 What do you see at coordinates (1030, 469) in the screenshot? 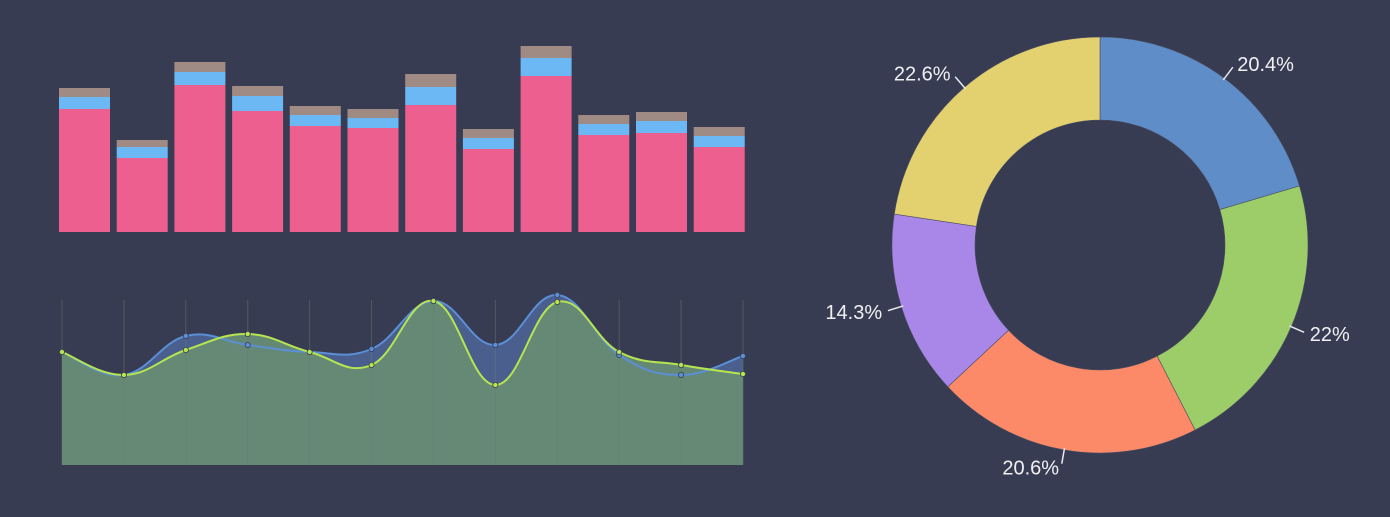
I see `slice-label: 20.6%` at bounding box center [1030, 469].